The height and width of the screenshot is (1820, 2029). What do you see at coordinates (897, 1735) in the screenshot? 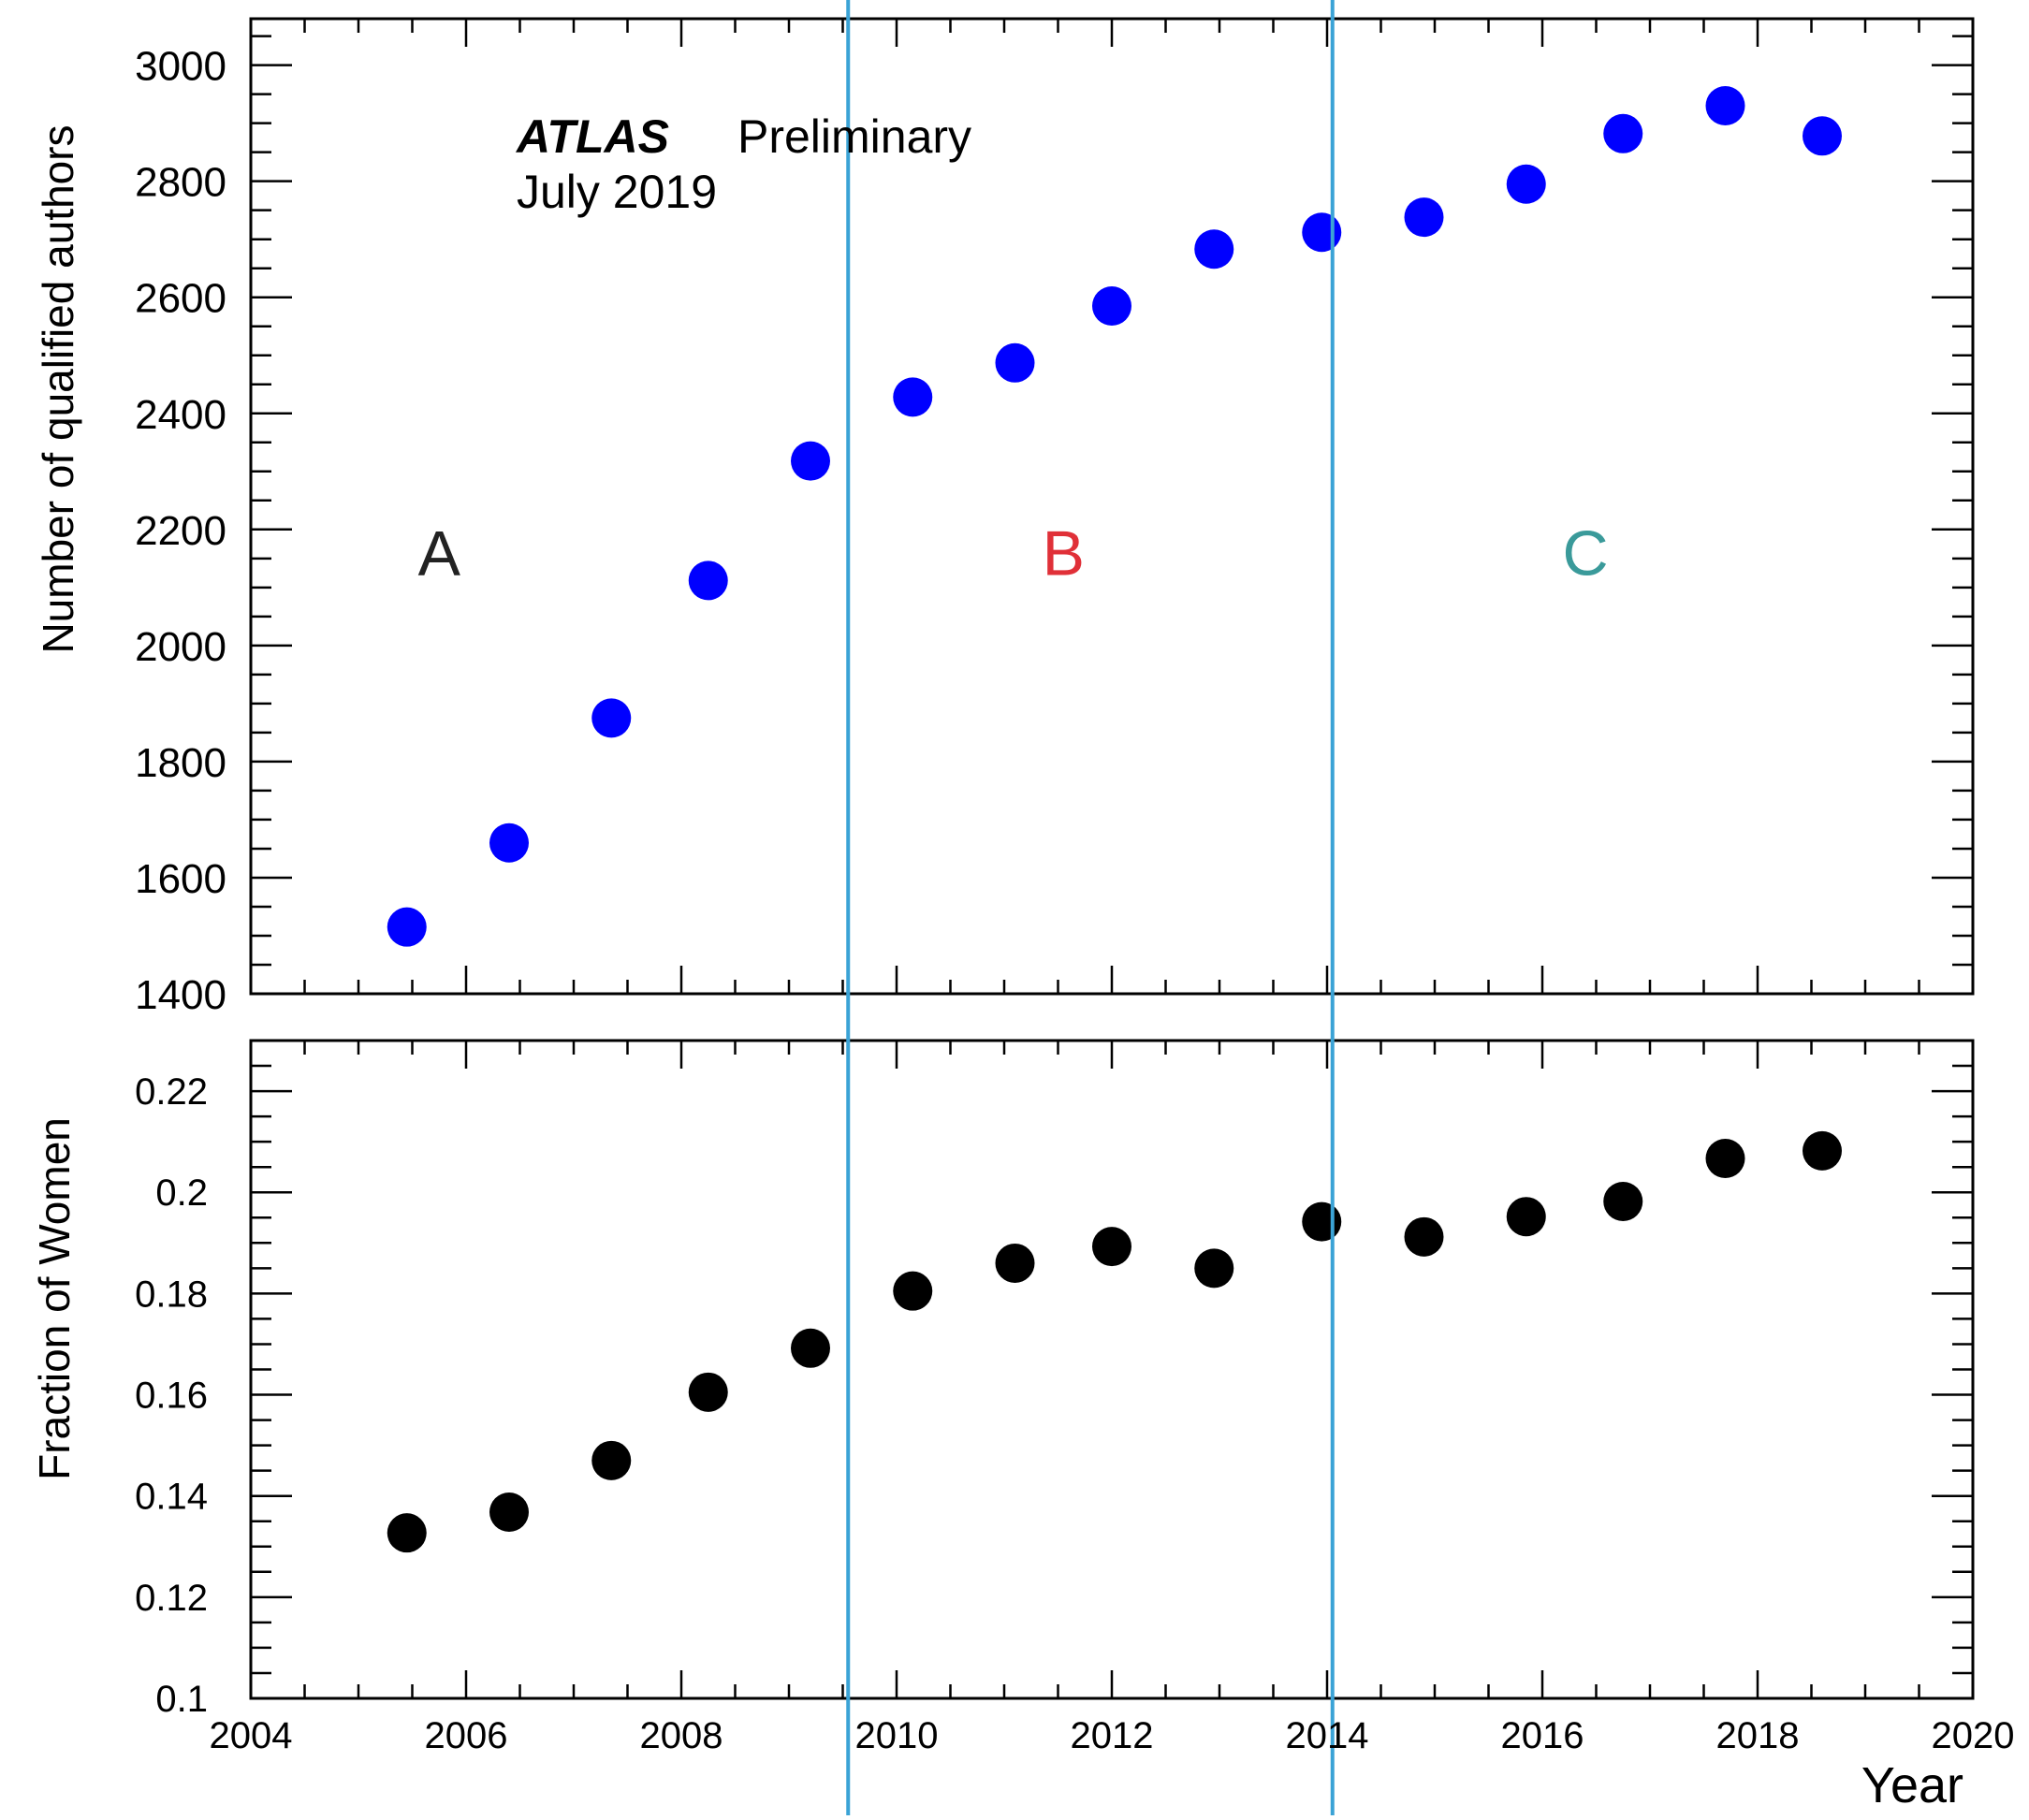
I see `x-tick-label: 2010` at bounding box center [897, 1735].